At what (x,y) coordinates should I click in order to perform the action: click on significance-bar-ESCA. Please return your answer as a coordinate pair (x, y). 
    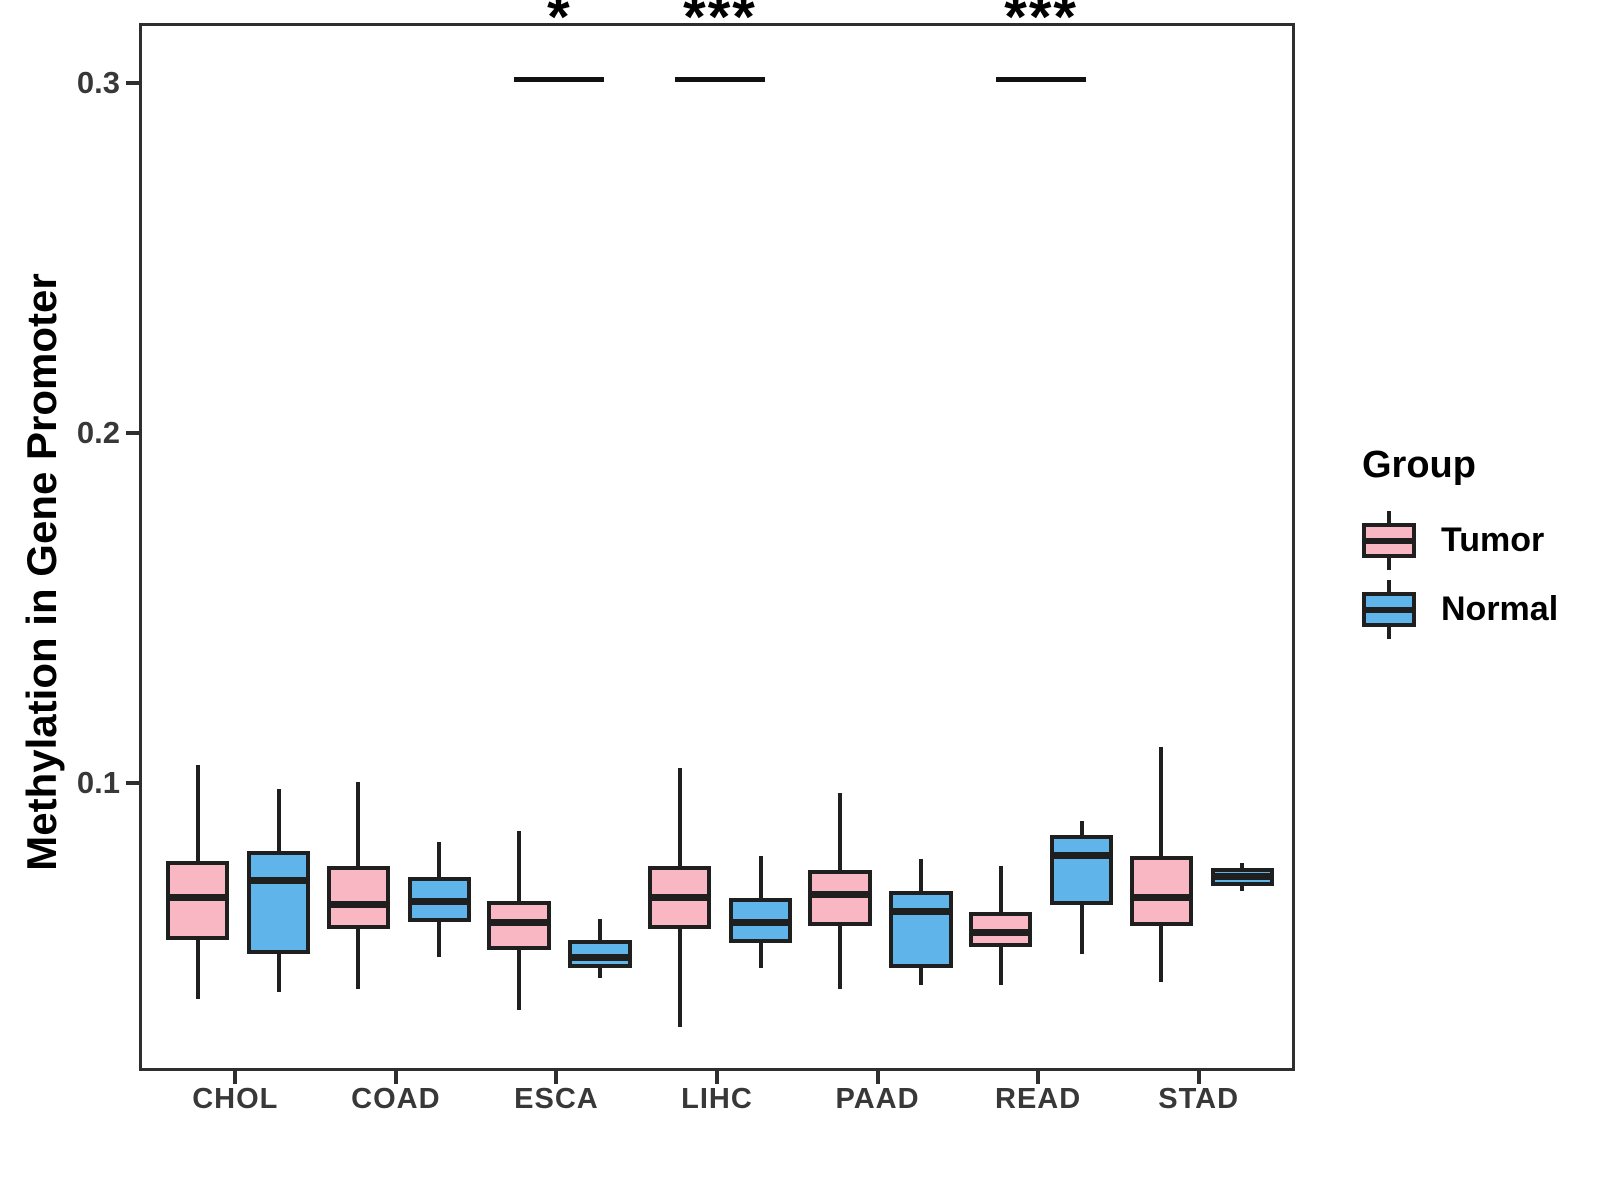
    Looking at the image, I should click on (559, 80).